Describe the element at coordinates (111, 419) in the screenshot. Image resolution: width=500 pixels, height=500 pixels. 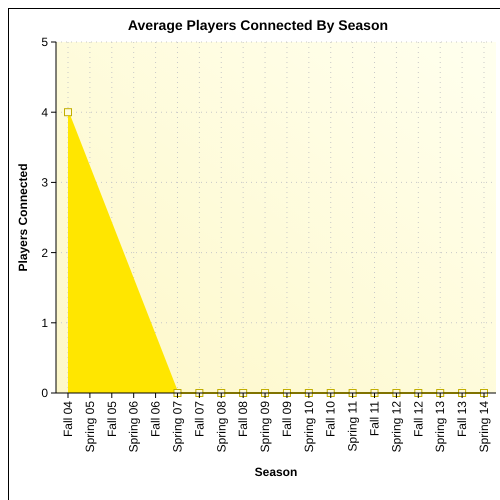
I see `x-tick-label: Fall 05` at that location.